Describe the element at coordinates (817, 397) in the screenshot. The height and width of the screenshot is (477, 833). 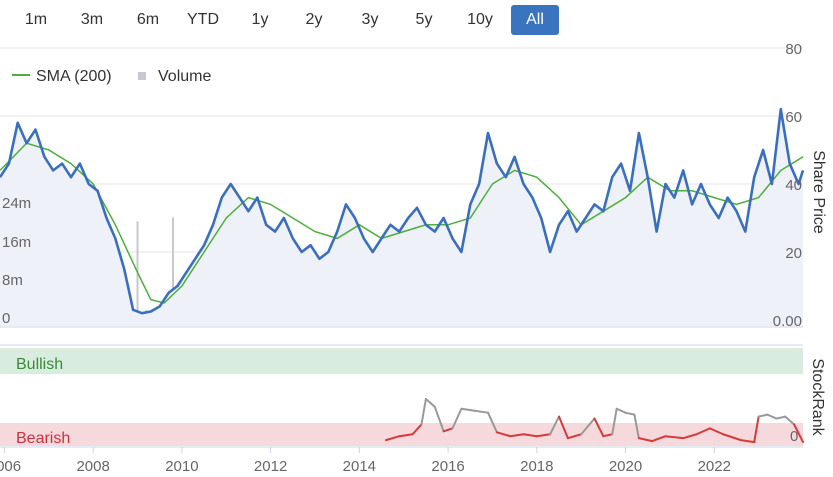
I see `stockrank-axis-title: StockRank` at that location.